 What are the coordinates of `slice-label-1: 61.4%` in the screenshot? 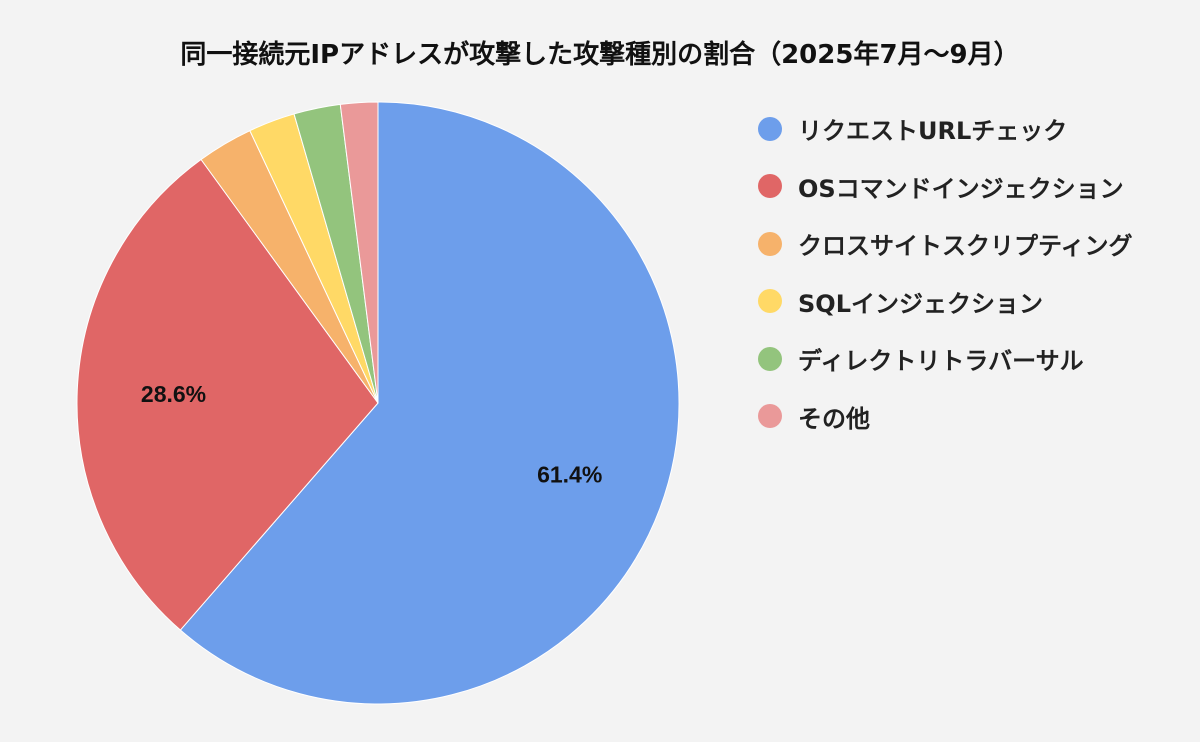 It's located at (569, 475).